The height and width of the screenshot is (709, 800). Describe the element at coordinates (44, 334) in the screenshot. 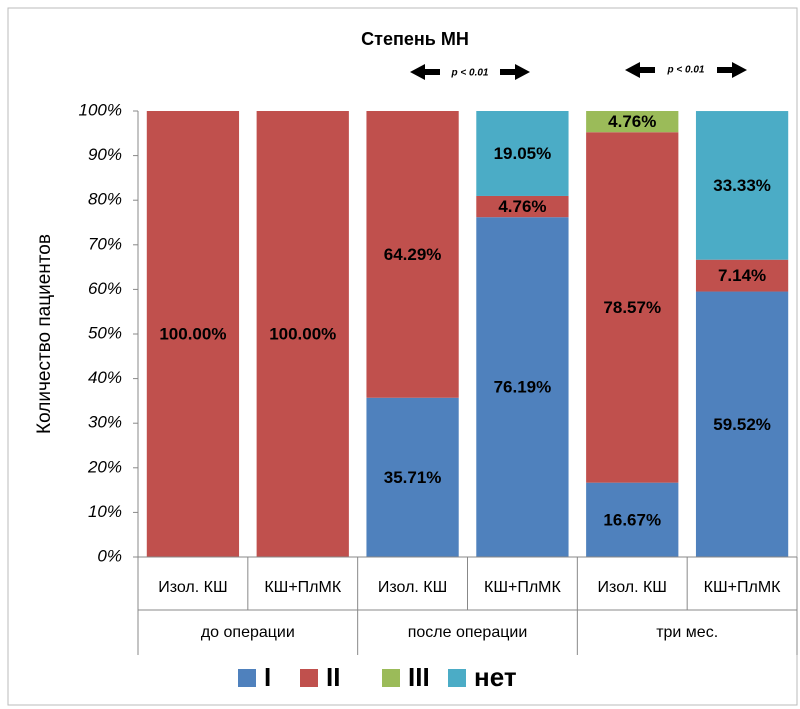

I see `y-axis-label: Количество пациентов` at that location.